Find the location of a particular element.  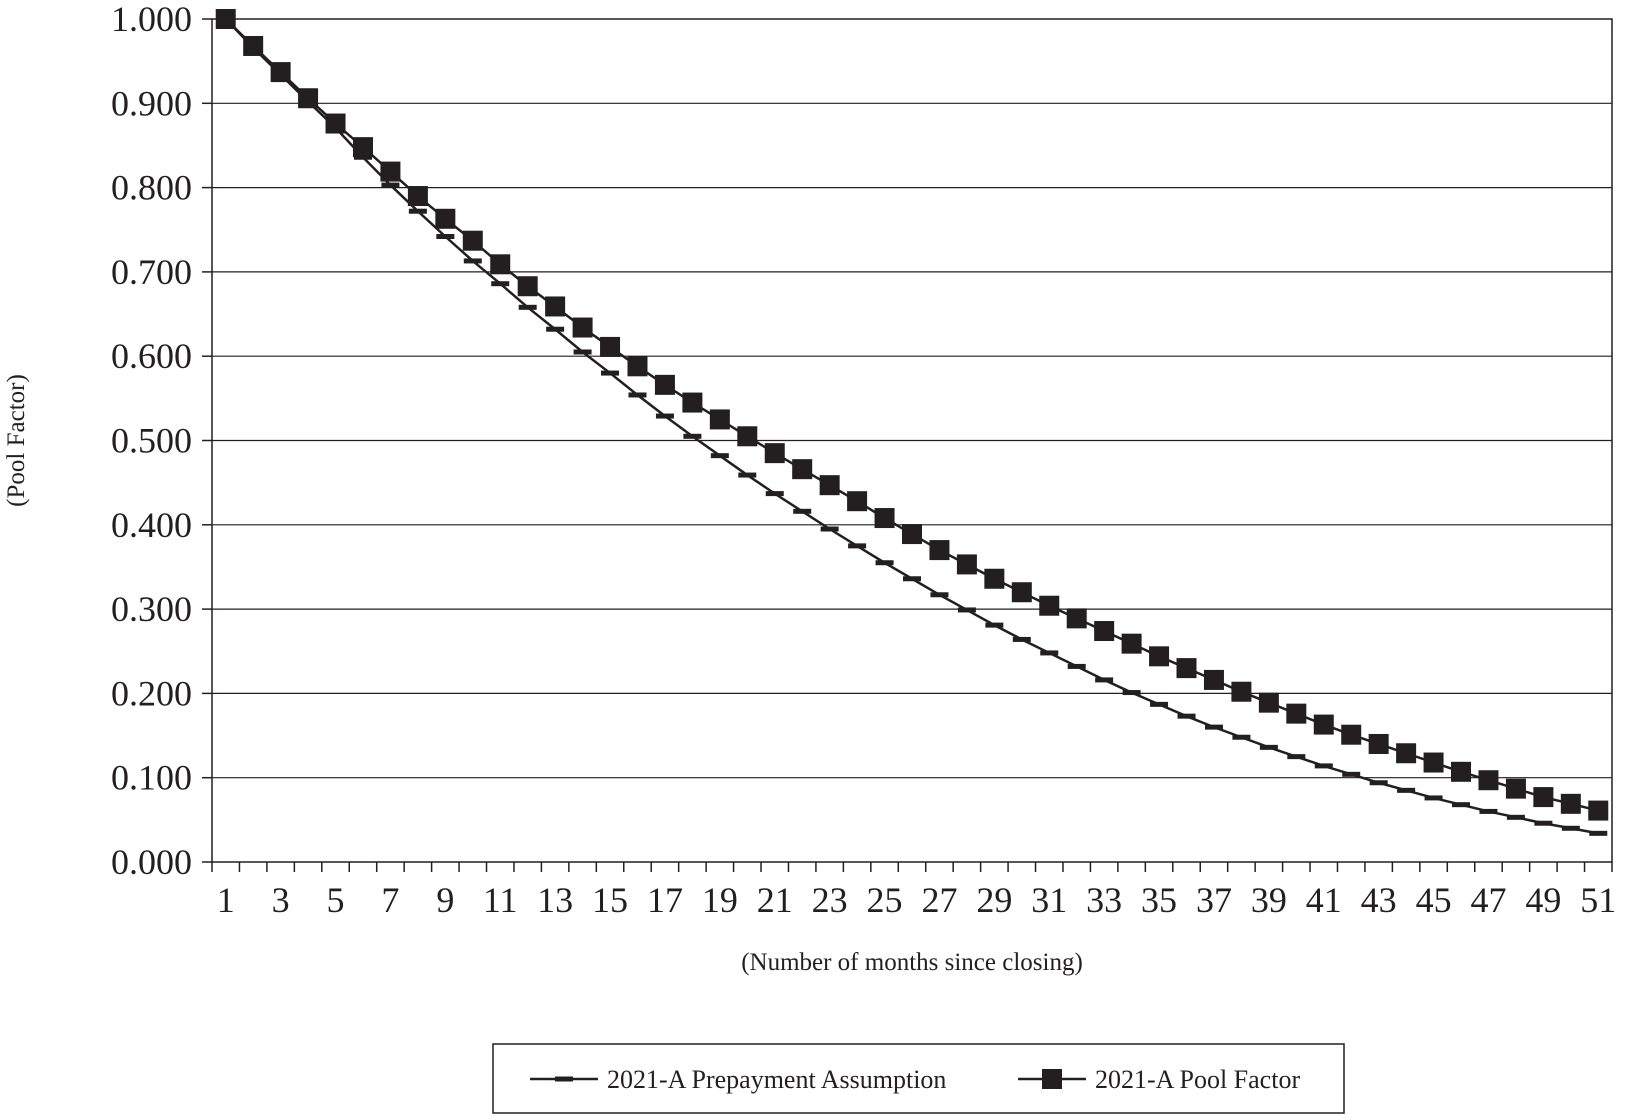

x-tick-label: 21 is located at coordinates (775, 900).